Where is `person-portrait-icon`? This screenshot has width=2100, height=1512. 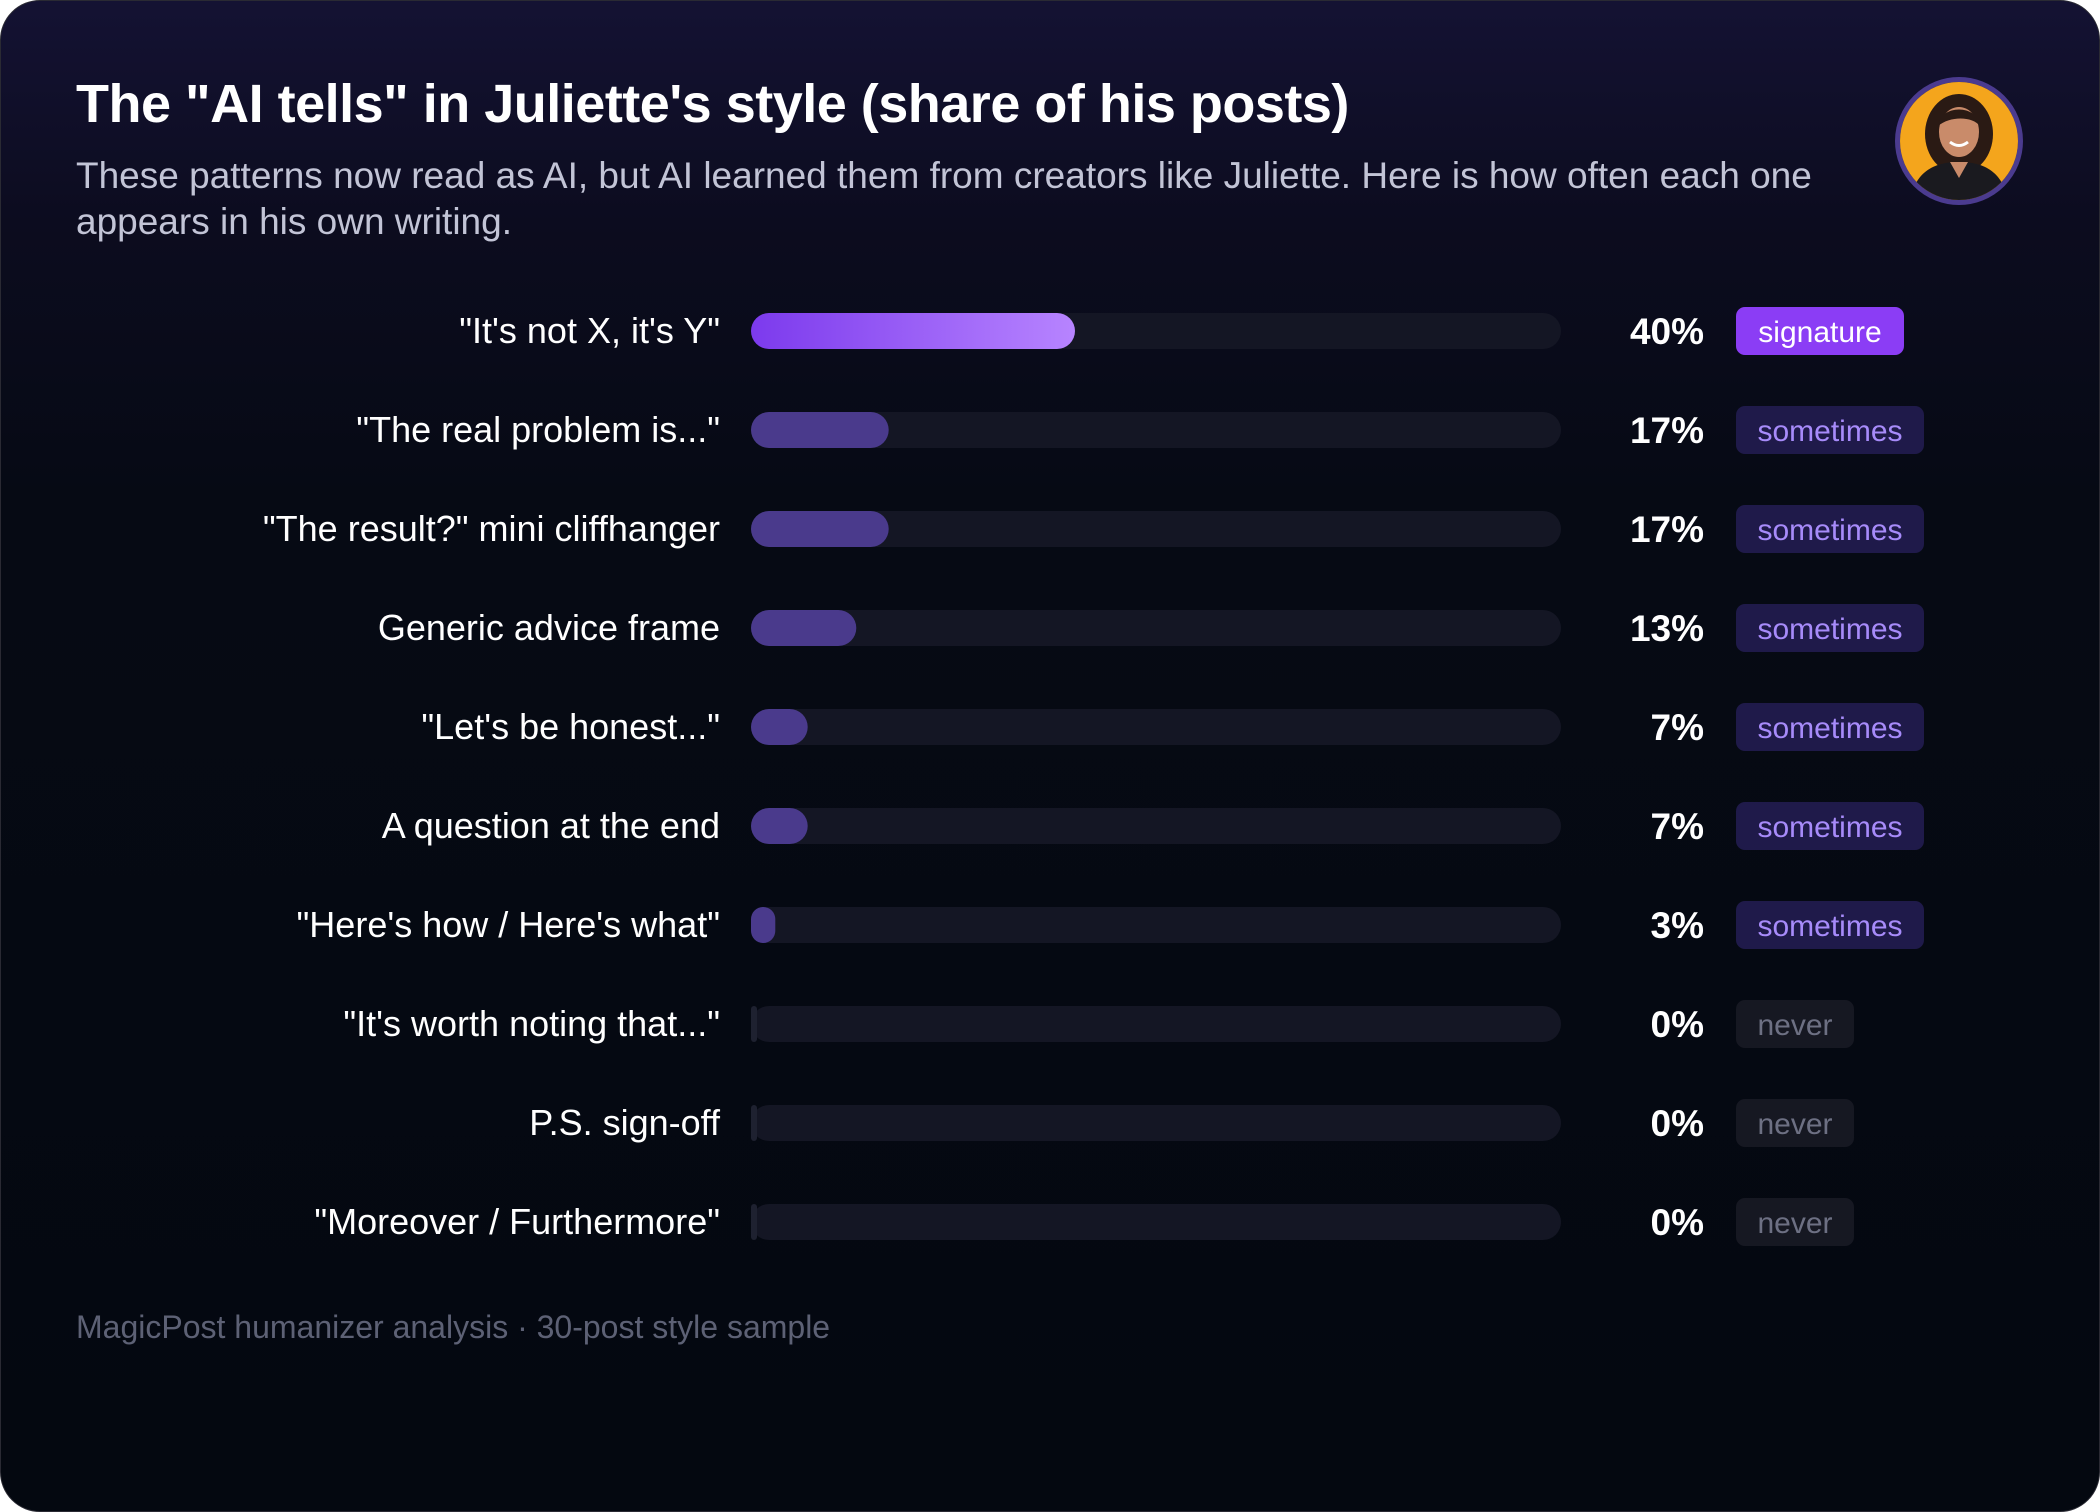 person-portrait-icon is located at coordinates (1959, 141).